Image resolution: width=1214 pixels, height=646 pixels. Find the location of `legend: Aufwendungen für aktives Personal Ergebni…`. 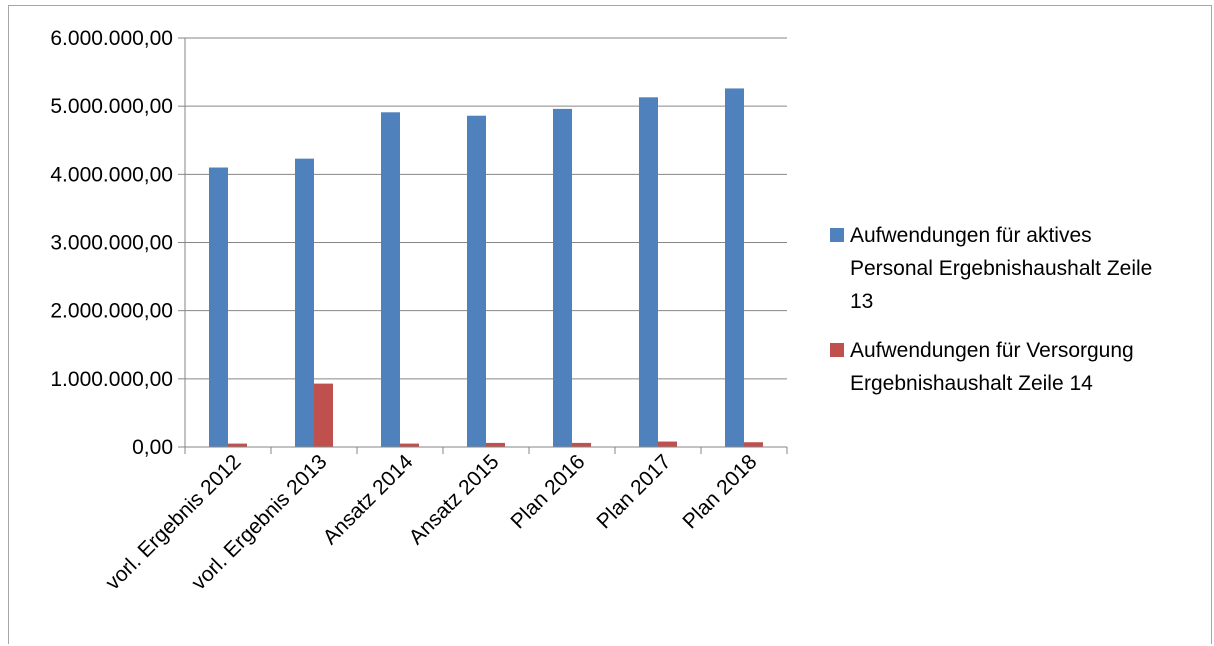

legend: Aufwendungen für aktives Personal Ergebni… is located at coordinates (991, 309).